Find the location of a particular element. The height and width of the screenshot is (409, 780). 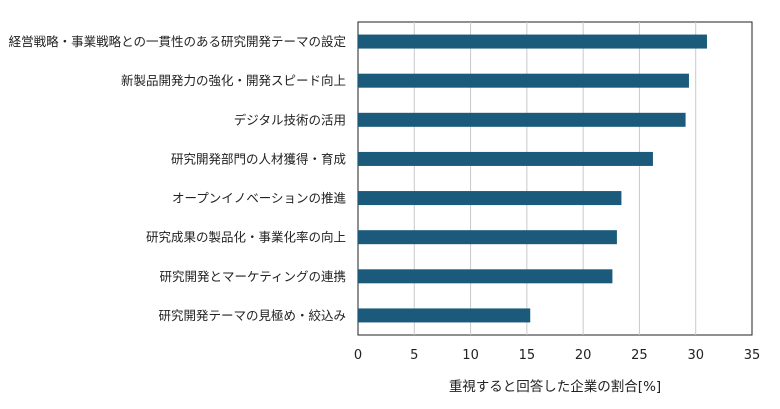

x-tick-label: 5 is located at coordinates (414, 355).